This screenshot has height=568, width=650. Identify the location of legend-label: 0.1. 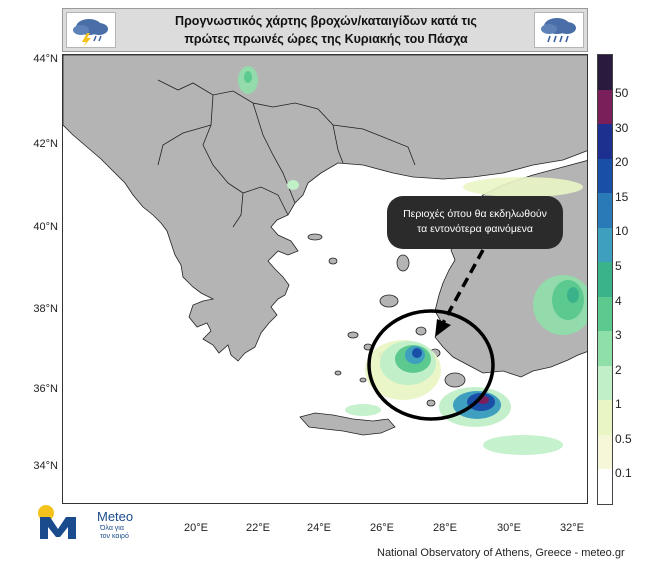
(623, 473).